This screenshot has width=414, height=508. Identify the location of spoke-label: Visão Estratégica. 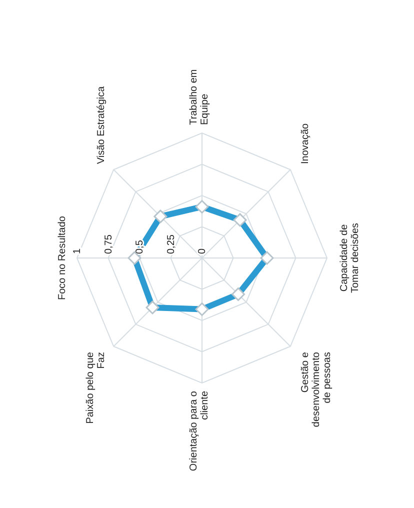
(101, 125).